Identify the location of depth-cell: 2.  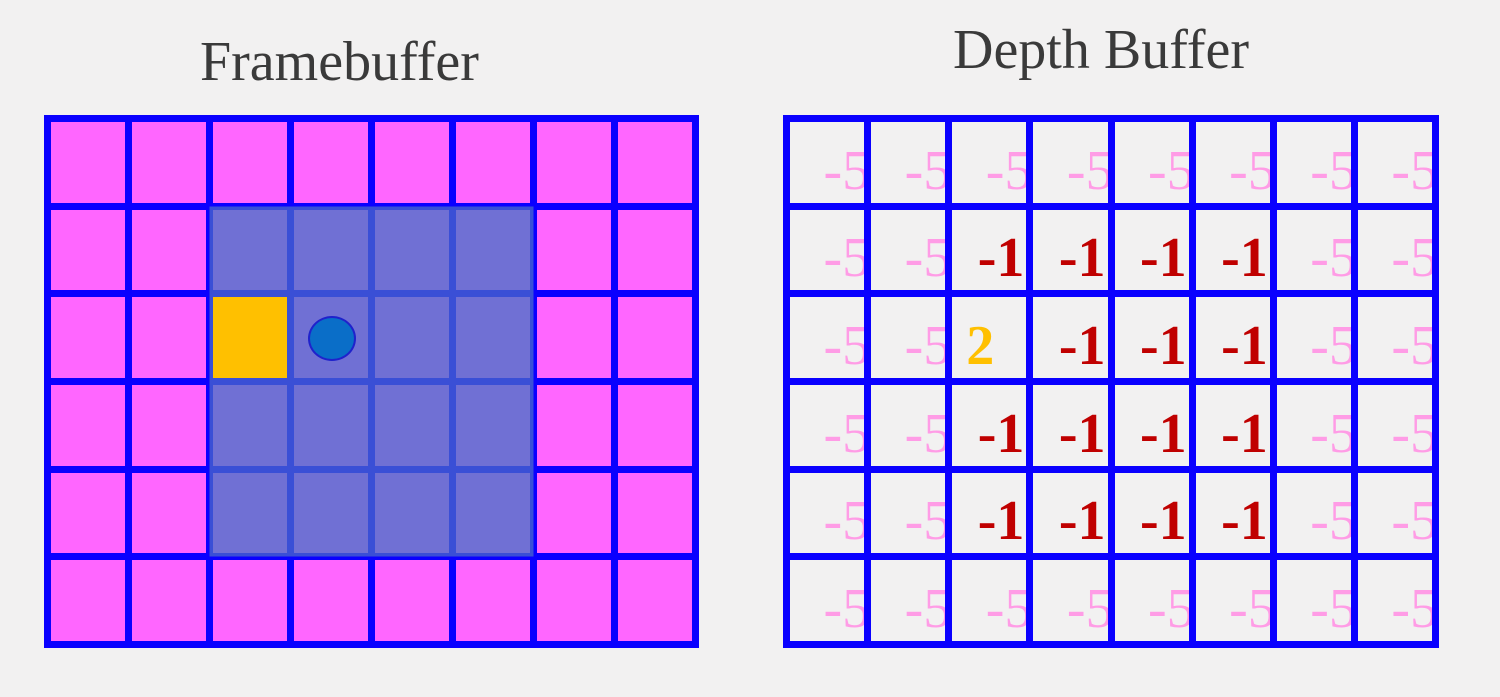
(989, 337).